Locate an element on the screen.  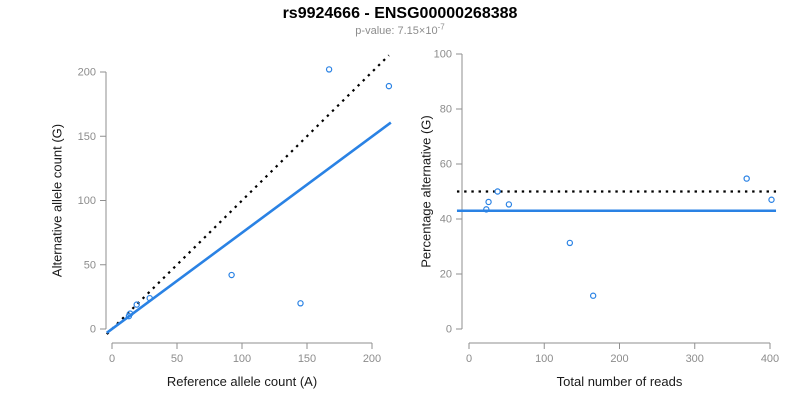
pvalue-text: p-value: 7.15×10 is located at coordinates (396, 31).